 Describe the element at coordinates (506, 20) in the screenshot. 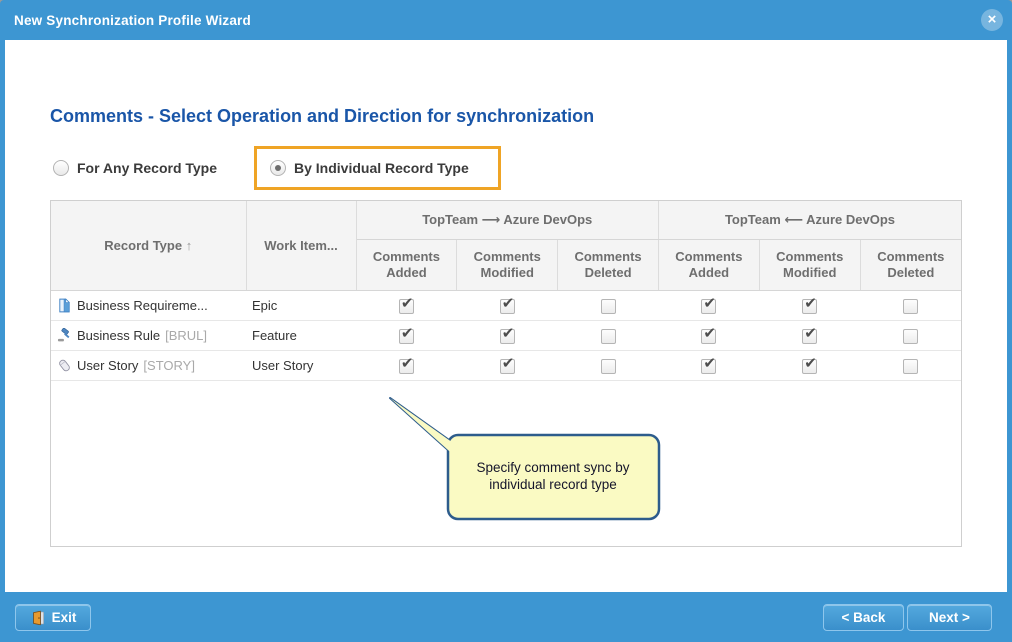

I see `title-bar: New Synchronization Profile Wizard ×` at that location.